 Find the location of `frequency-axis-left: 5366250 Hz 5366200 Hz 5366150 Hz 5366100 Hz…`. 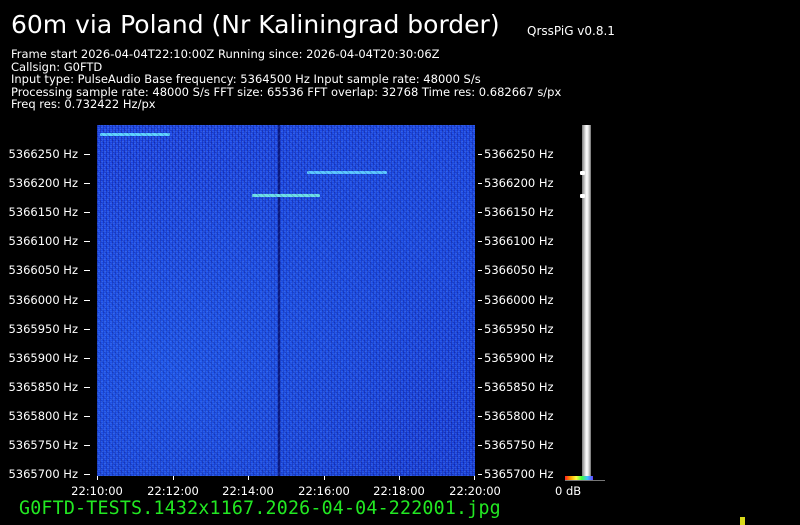

frequency-axis-left: 5366250 Hz 5366200 Hz 5366150 Hz 5366100 Hz… is located at coordinates (45, 303).